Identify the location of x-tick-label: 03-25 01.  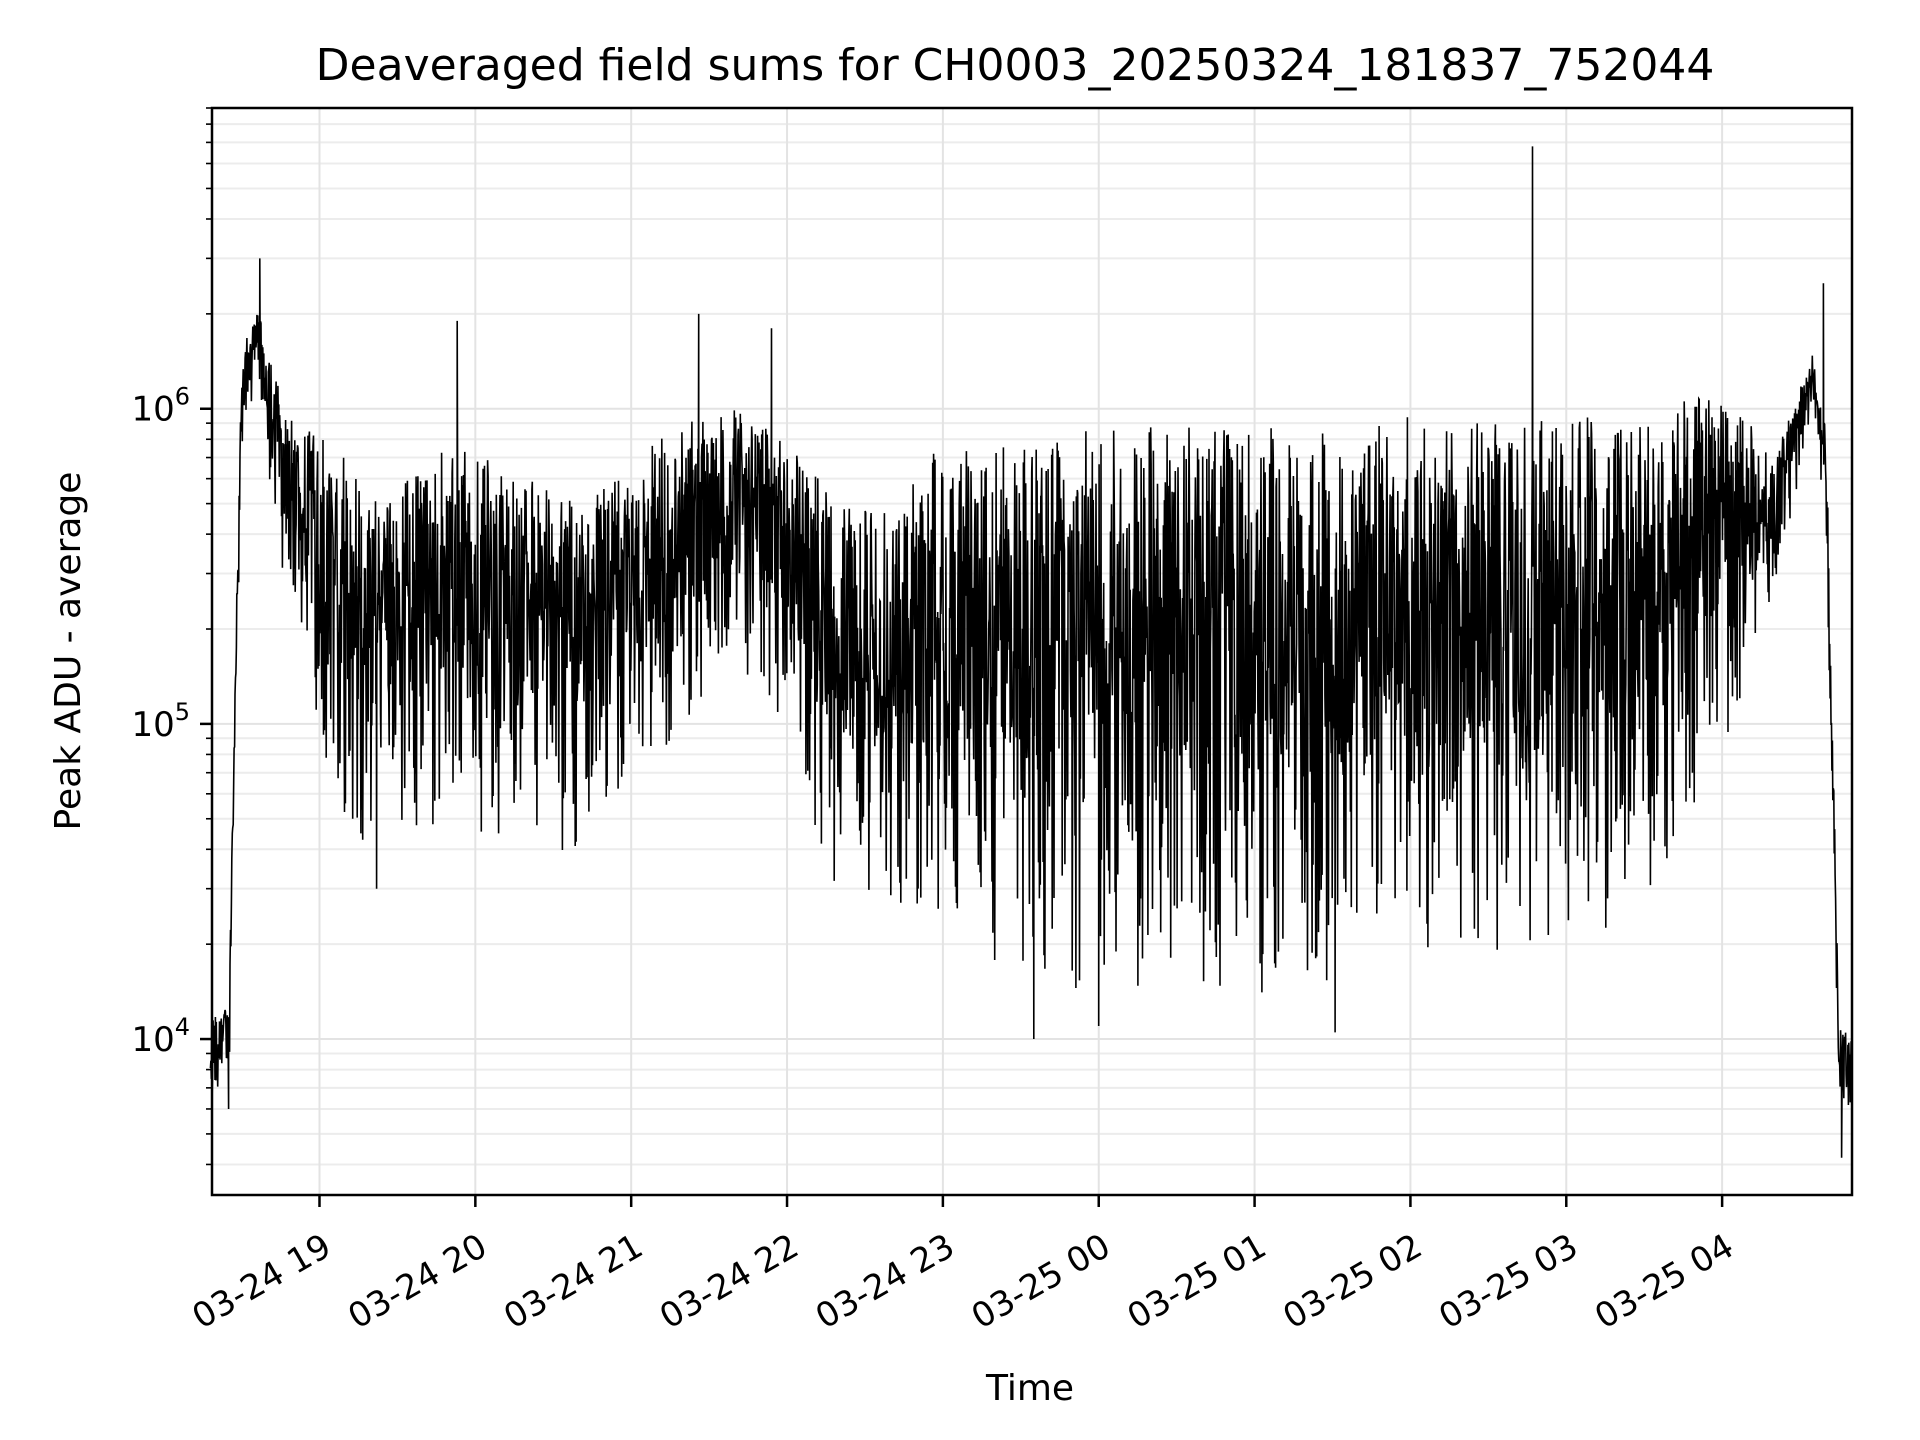
(1197, 1281).